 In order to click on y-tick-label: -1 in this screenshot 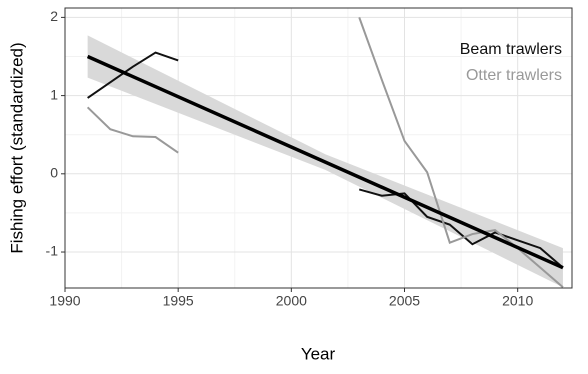, I will do `click(52, 251)`.